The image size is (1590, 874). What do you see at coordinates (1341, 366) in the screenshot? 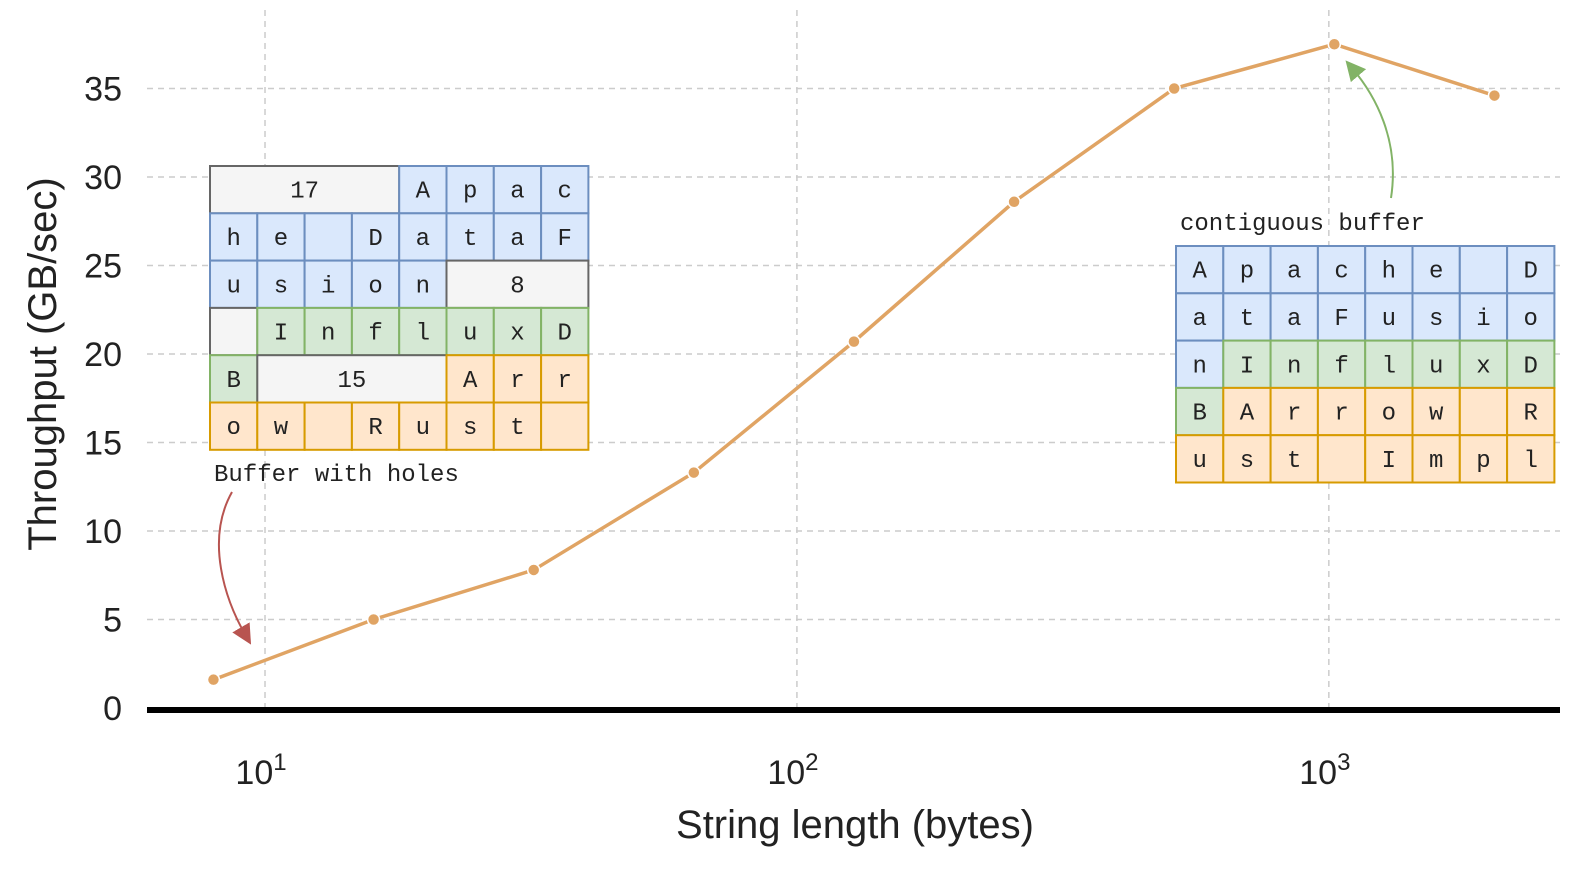
I see `buffer-cell-text: f` at bounding box center [1341, 366].